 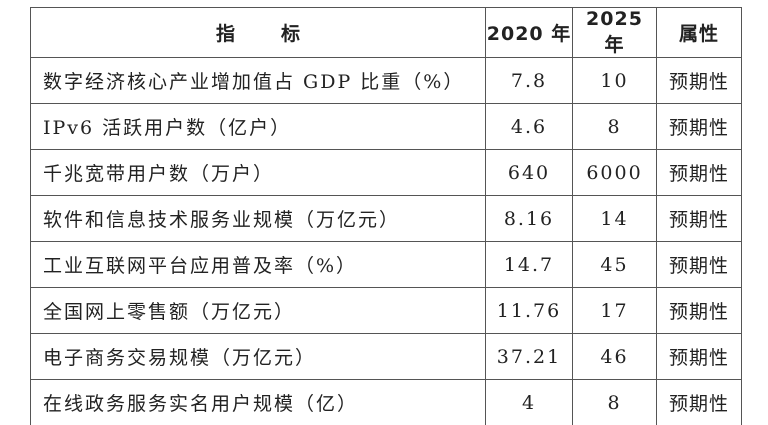 I want to click on header-2025: 2025 年, so click(x=614, y=32).